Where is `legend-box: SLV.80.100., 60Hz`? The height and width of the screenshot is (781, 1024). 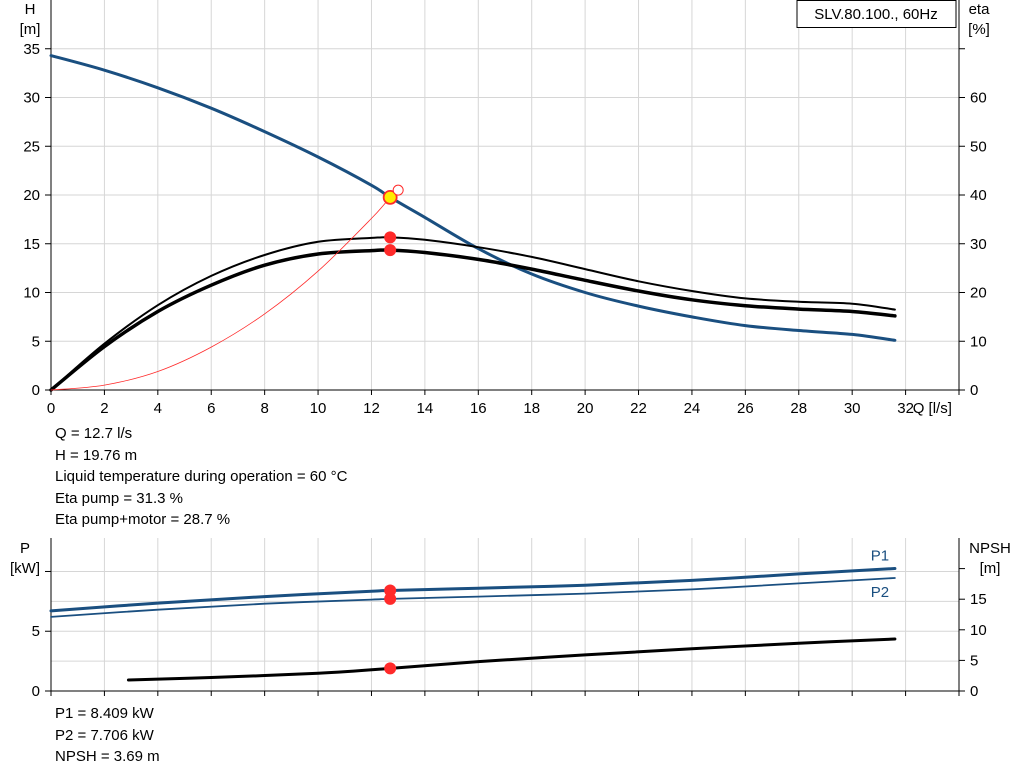
legend-box: SLV.80.100., 60Hz is located at coordinates (876, 14).